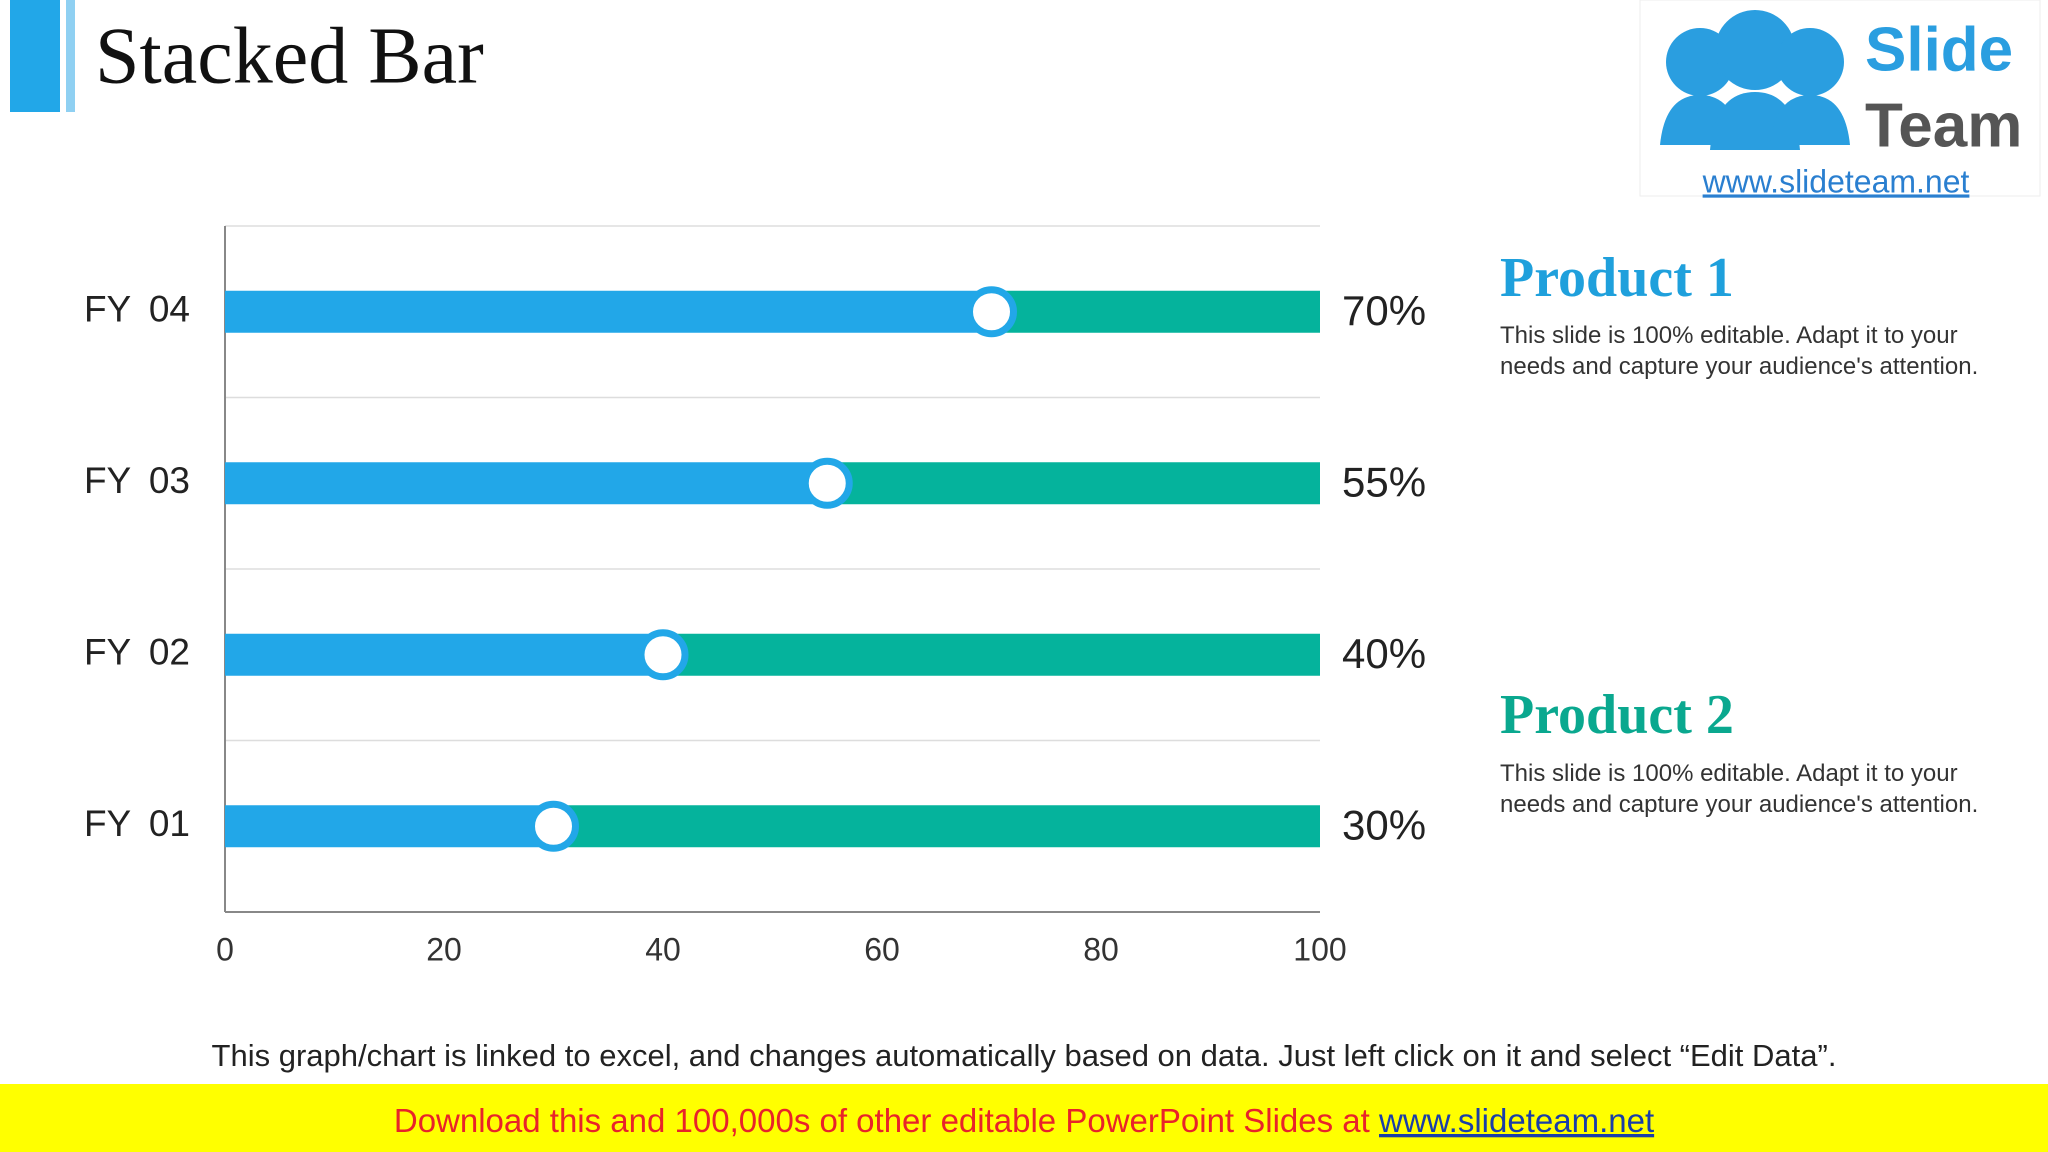 The width and height of the screenshot is (2048, 1152). I want to click on title-accent-thin, so click(70, 56).